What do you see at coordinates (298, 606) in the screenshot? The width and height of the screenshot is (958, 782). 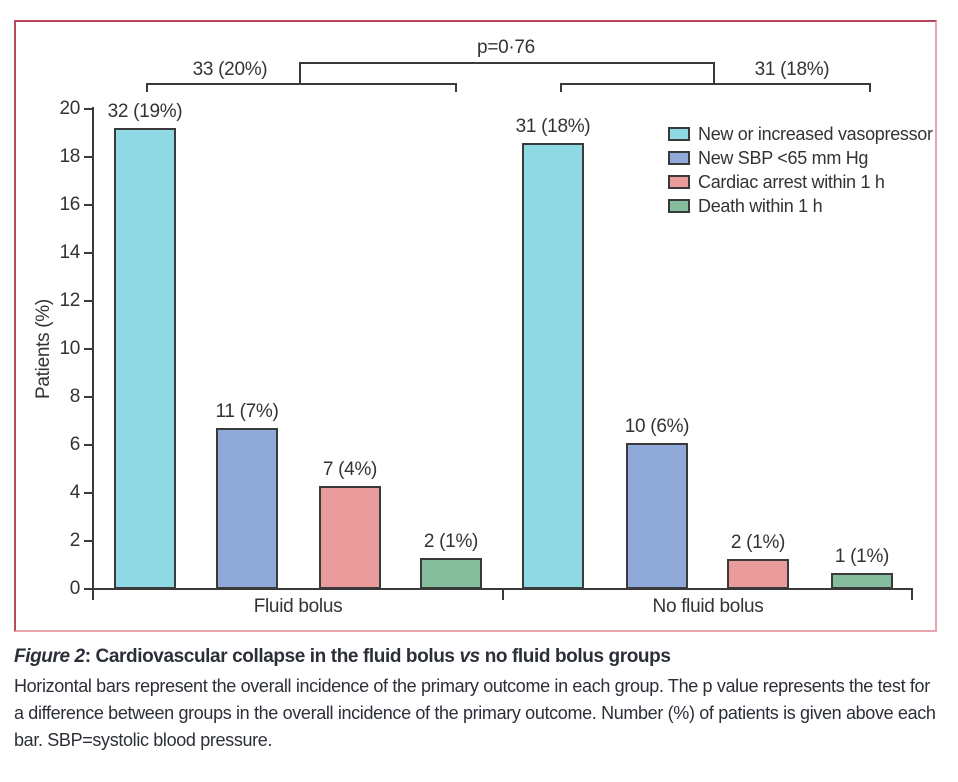 I see `x-group-label: Fluid bolus` at bounding box center [298, 606].